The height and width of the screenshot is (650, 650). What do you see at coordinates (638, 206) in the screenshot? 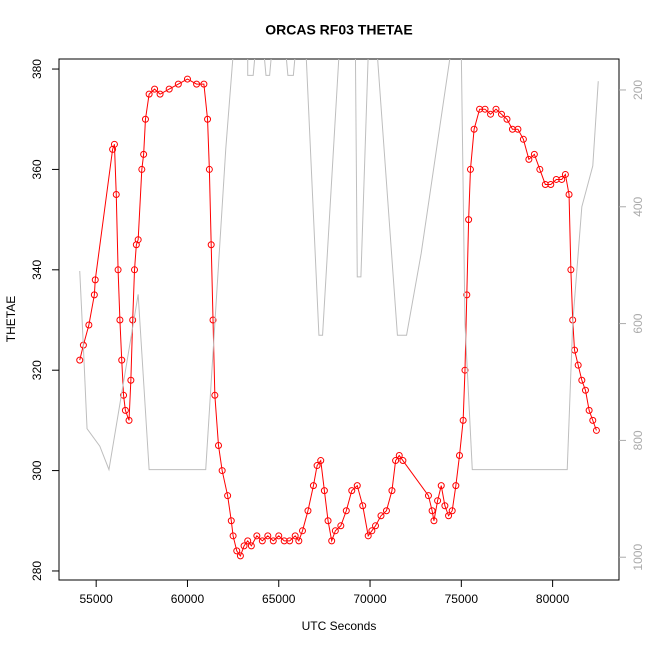
I see `y2-tick-label: 400` at bounding box center [638, 206].